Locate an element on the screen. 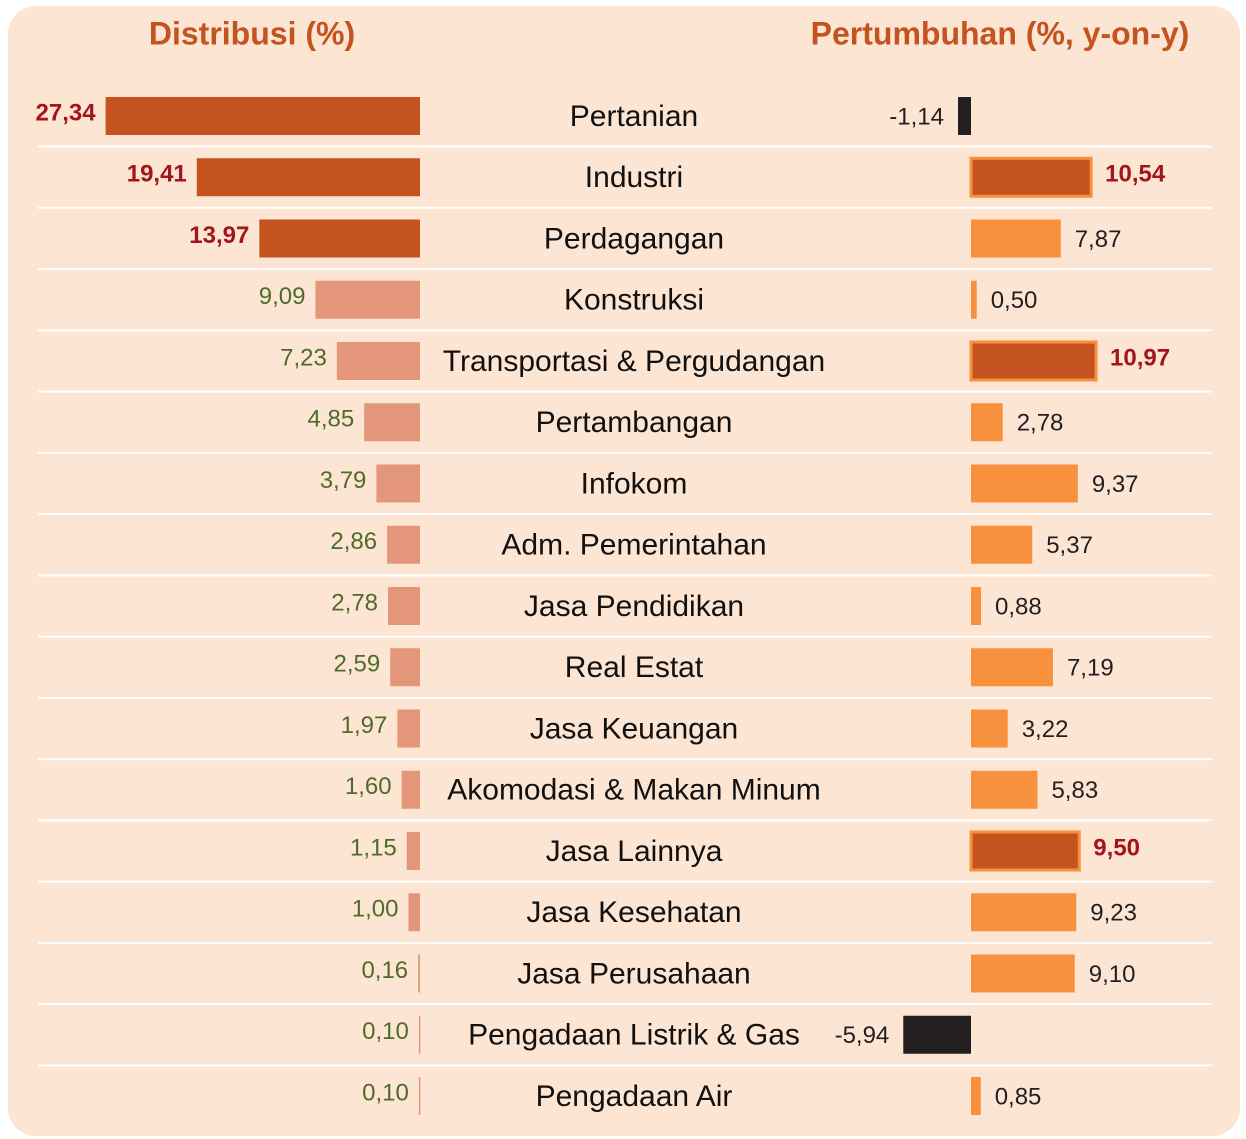 This screenshot has width=1246, height=1139. growth-label: 9,50 is located at coordinates (1116, 847).